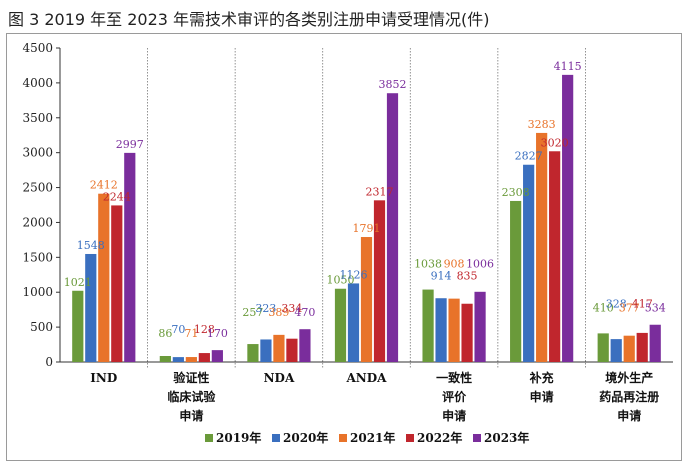 The width and height of the screenshot is (689, 466). Describe the element at coordinates (165, 333) in the screenshot. I see `data-label: 86` at that location.